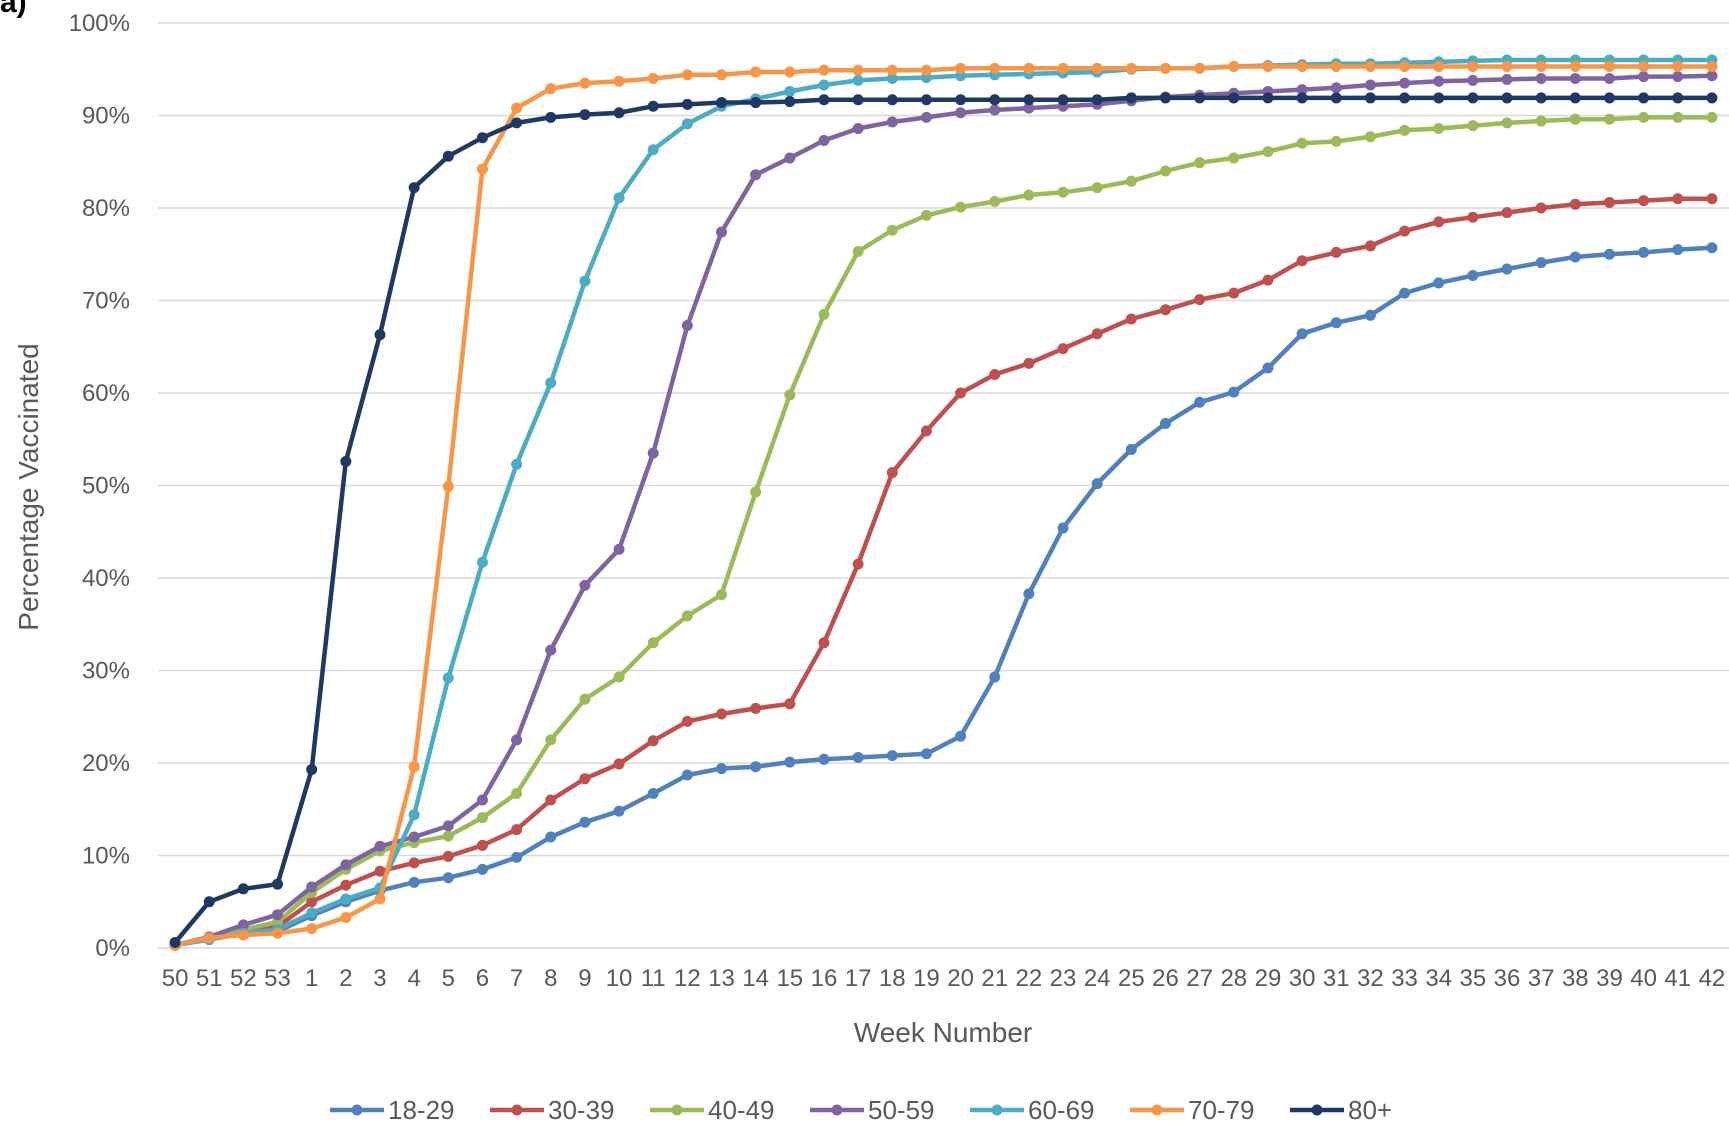  Describe the element at coordinates (1336, 978) in the screenshot. I see `x-tick-label: 31` at that location.